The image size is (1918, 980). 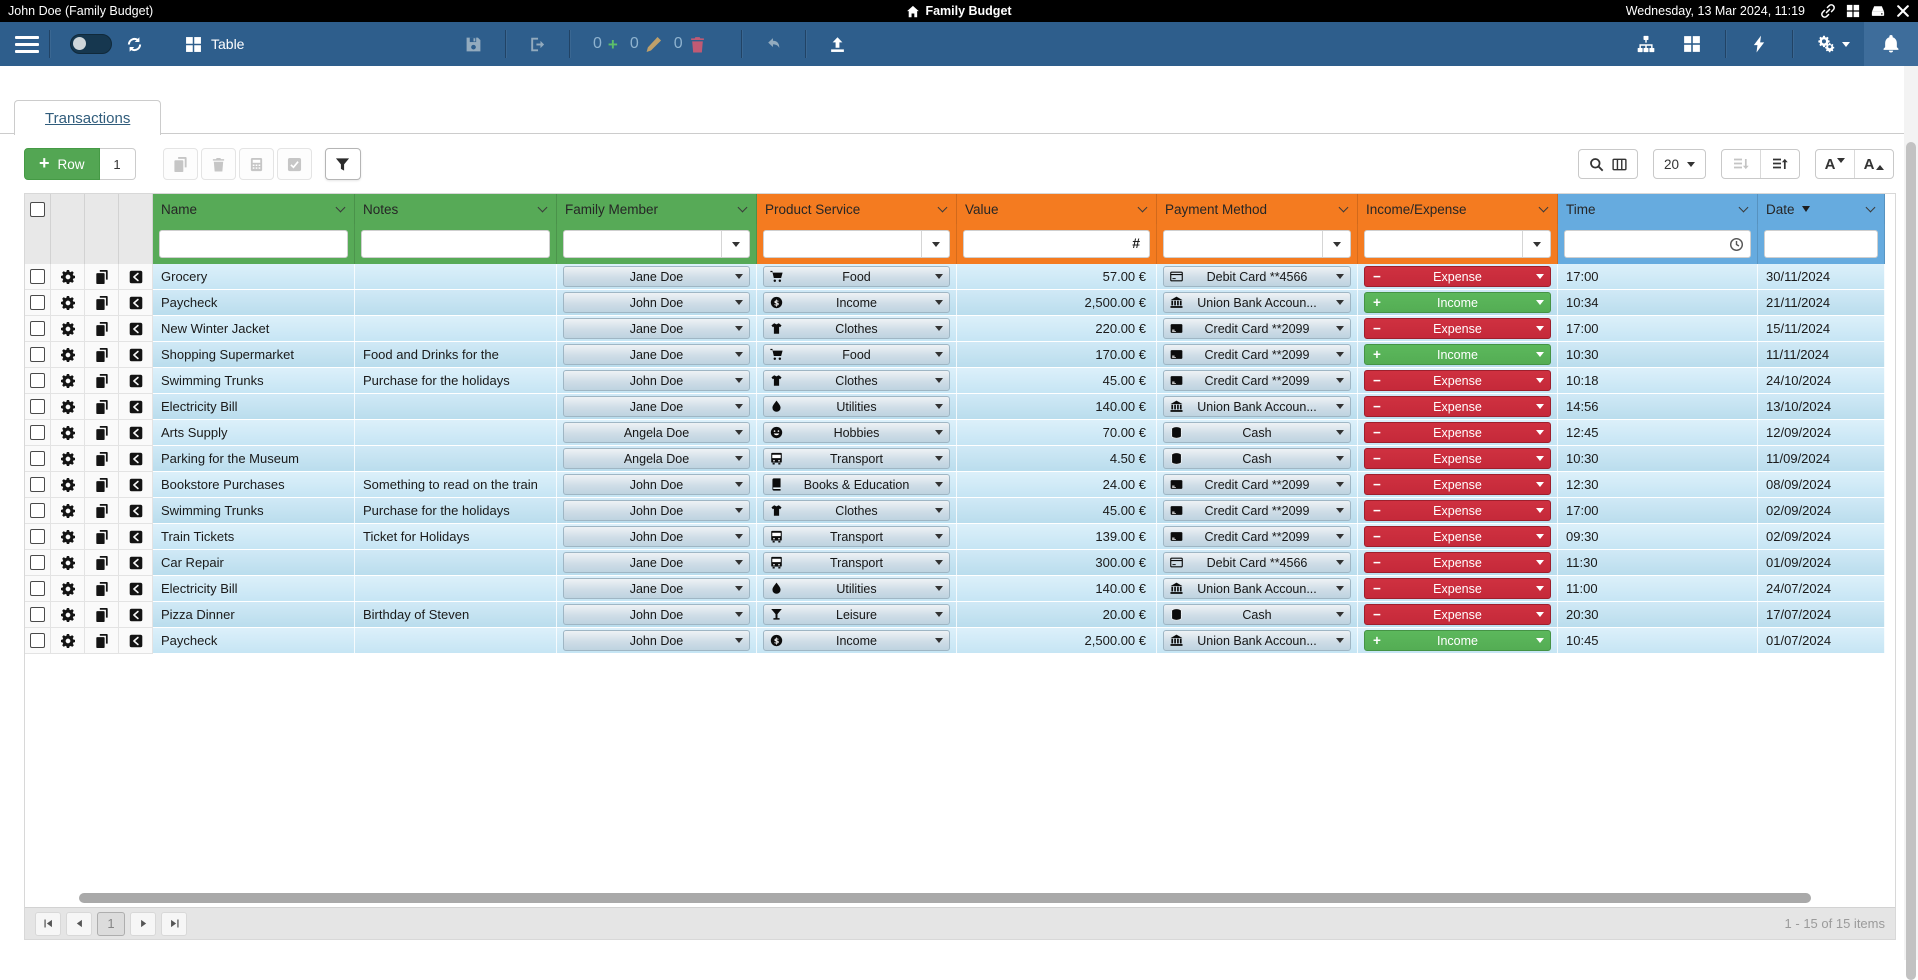 I want to click on column-header-value: Value, so click(x=1057, y=209).